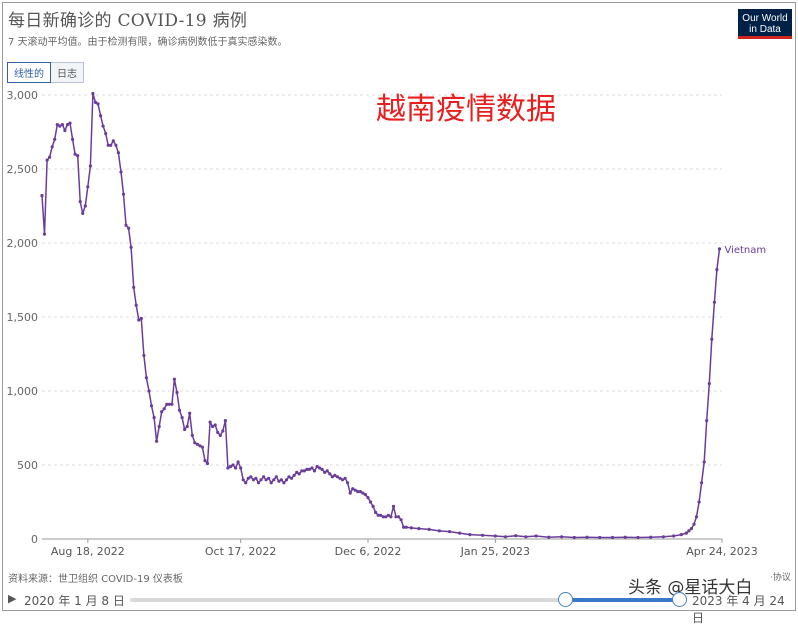 Image resolution: width=798 pixels, height=626 pixels. What do you see at coordinates (128, 21) in the screenshot?
I see `chart-title: 每日新确诊的 COVID-19 病例` at bounding box center [128, 21].